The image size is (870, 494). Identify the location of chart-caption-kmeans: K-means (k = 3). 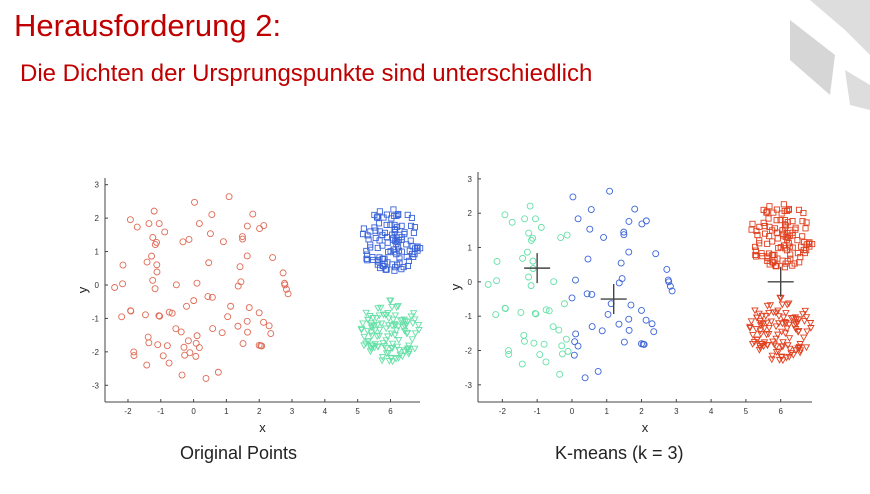
(619, 453).